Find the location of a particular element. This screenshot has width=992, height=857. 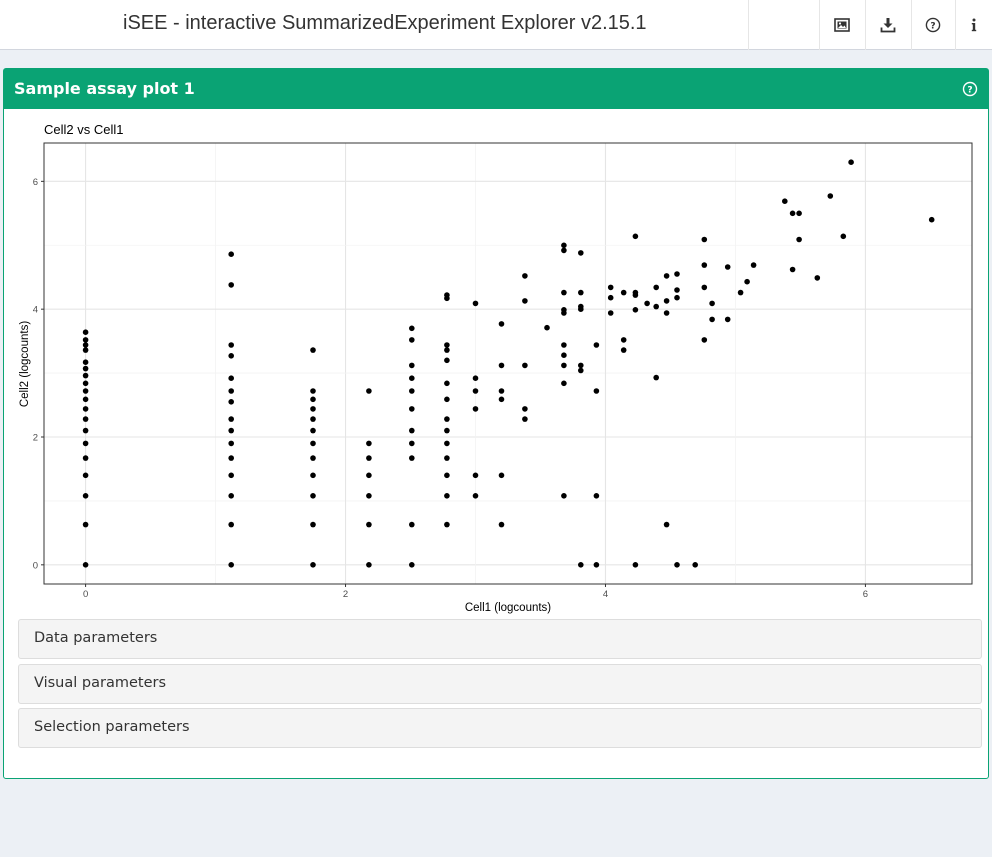

panel-title: Sample assay plot 1 is located at coordinates (104, 88).